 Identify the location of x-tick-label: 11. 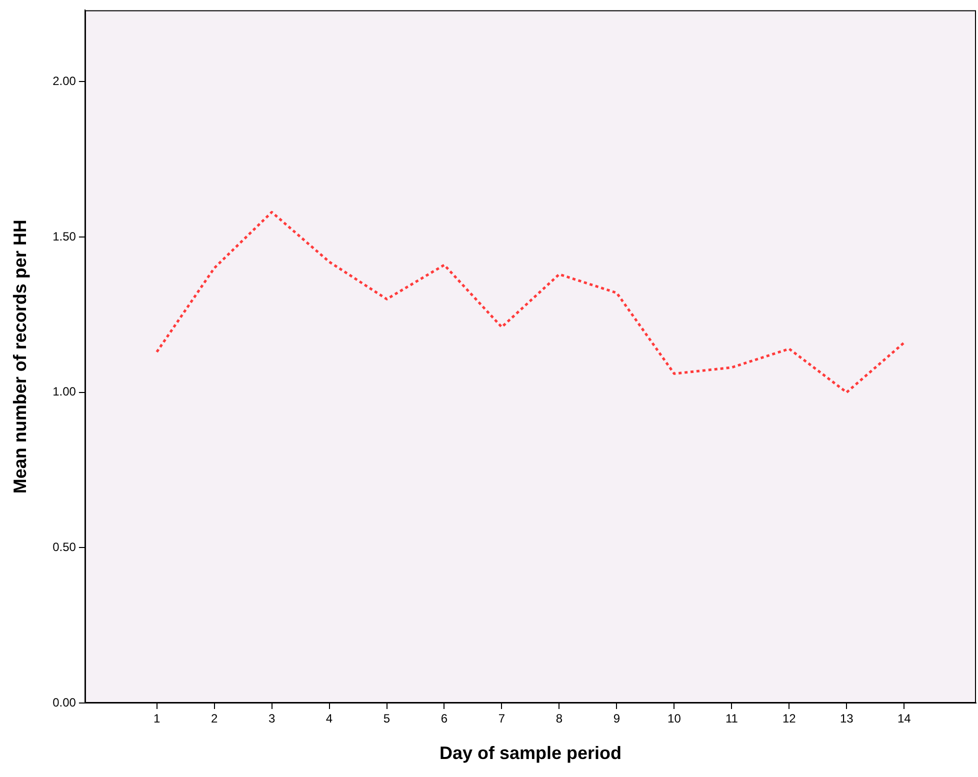
(731, 719).